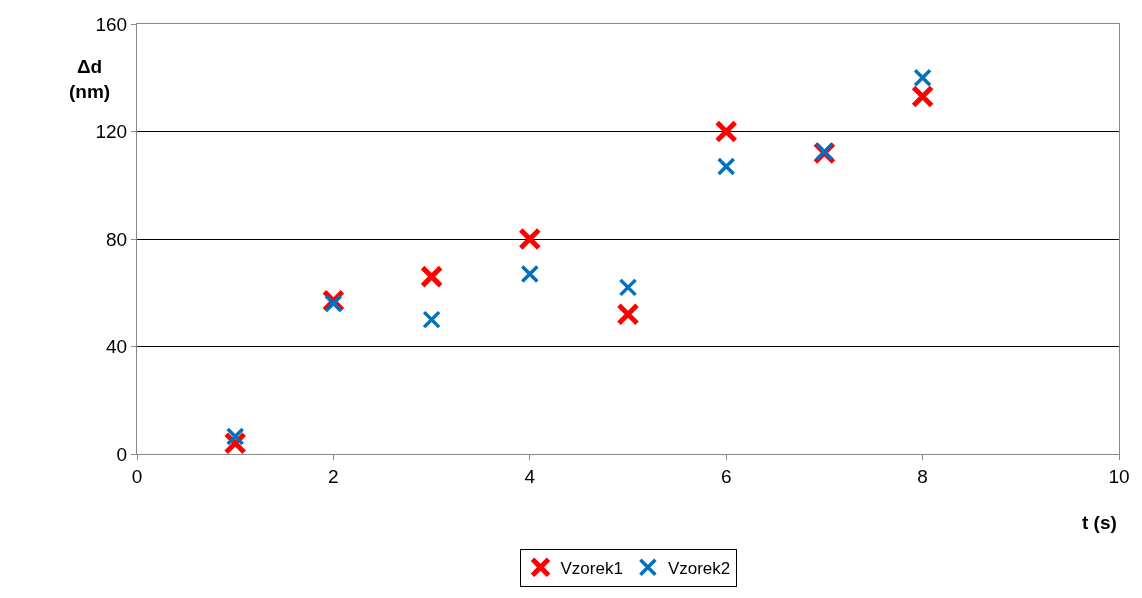 Image resolution: width=1142 pixels, height=598 pixels. I want to click on x-tick-label: 6, so click(726, 476).